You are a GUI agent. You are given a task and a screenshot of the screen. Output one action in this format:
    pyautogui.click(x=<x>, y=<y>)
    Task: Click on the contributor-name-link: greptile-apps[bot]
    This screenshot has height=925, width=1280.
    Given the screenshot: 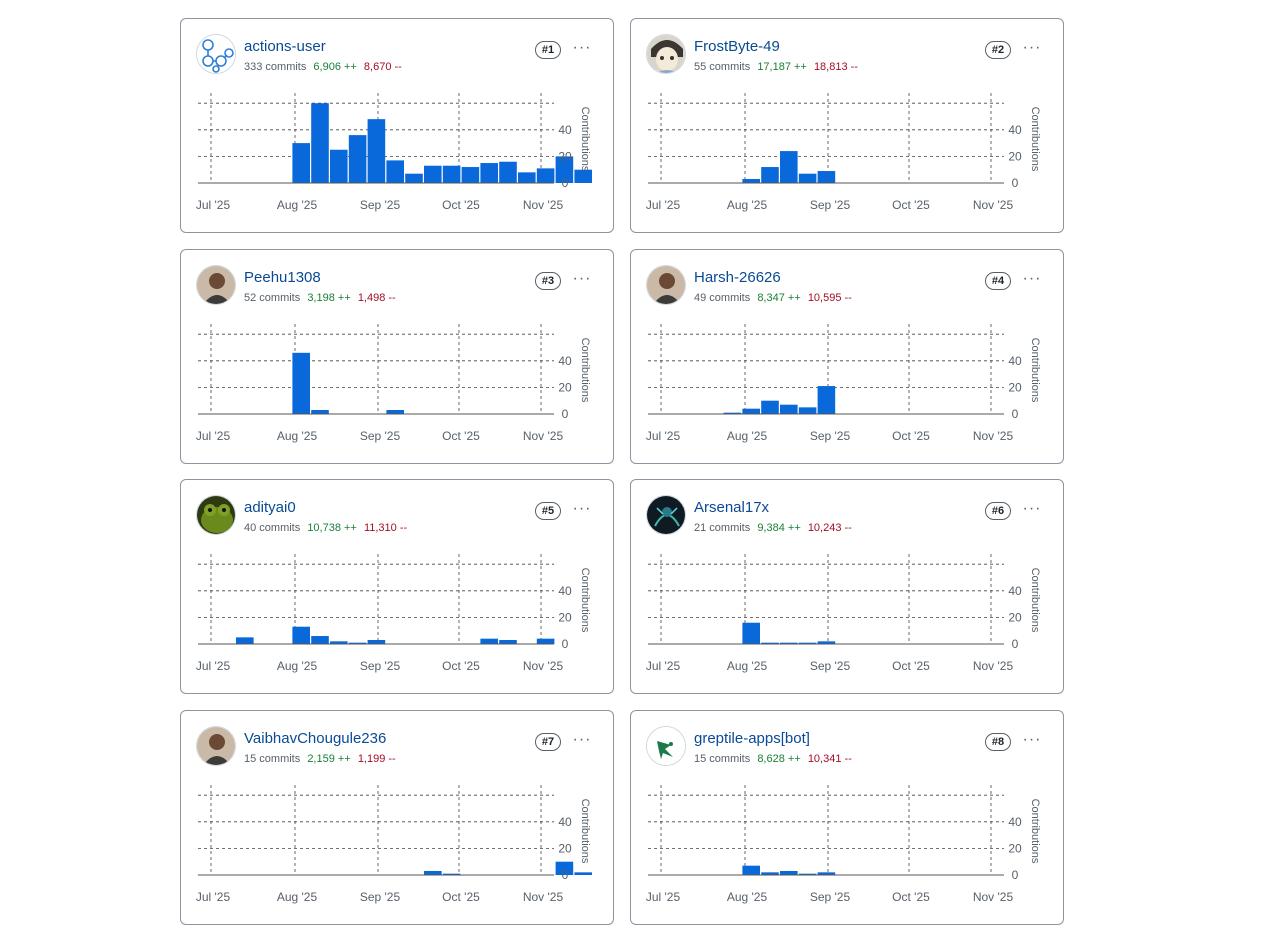 What is the action you would take?
    pyautogui.click(x=752, y=738)
    